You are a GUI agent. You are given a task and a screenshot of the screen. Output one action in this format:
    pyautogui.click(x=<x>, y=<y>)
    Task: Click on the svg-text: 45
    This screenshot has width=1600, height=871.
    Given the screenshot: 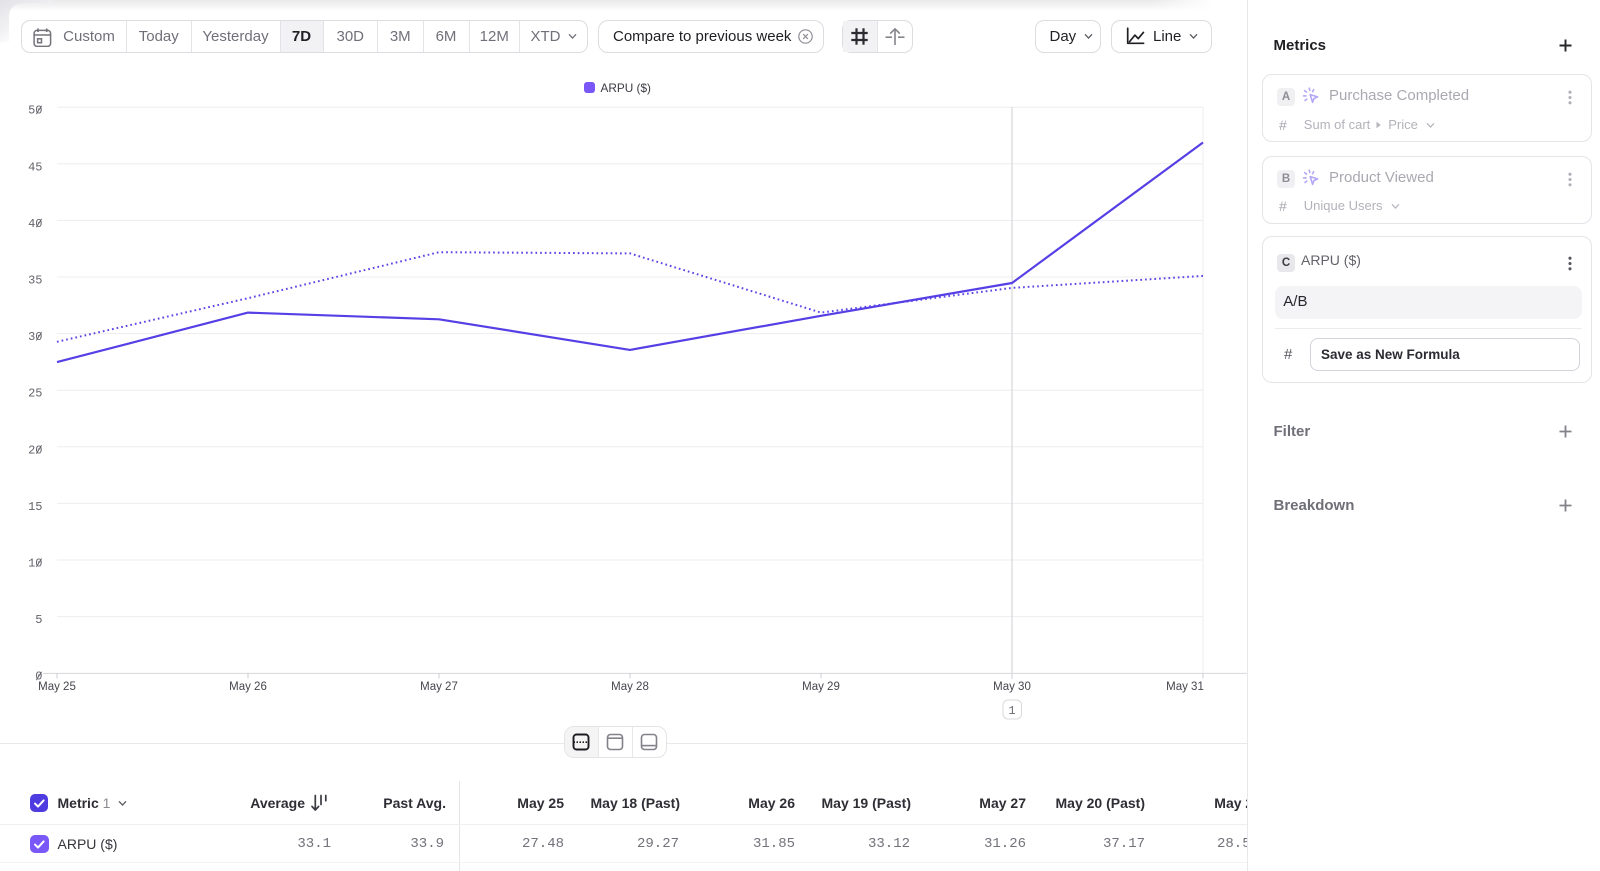 What is the action you would take?
    pyautogui.click(x=35, y=167)
    